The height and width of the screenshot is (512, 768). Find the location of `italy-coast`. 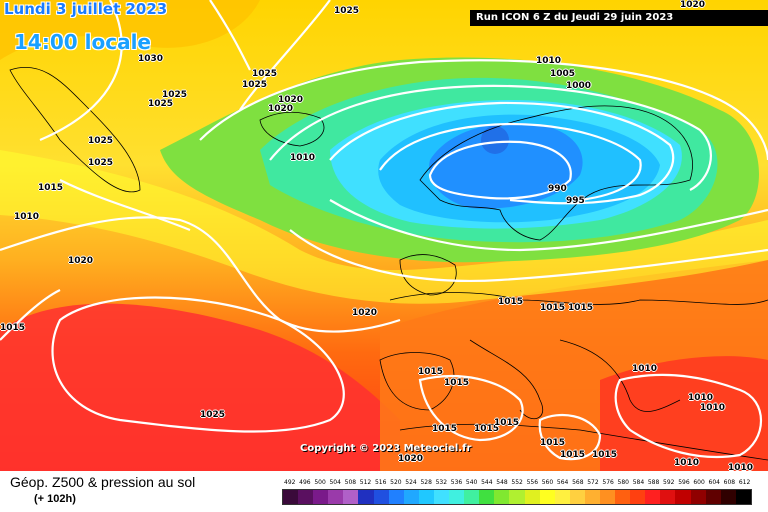

italy-coast is located at coordinates (506, 379).